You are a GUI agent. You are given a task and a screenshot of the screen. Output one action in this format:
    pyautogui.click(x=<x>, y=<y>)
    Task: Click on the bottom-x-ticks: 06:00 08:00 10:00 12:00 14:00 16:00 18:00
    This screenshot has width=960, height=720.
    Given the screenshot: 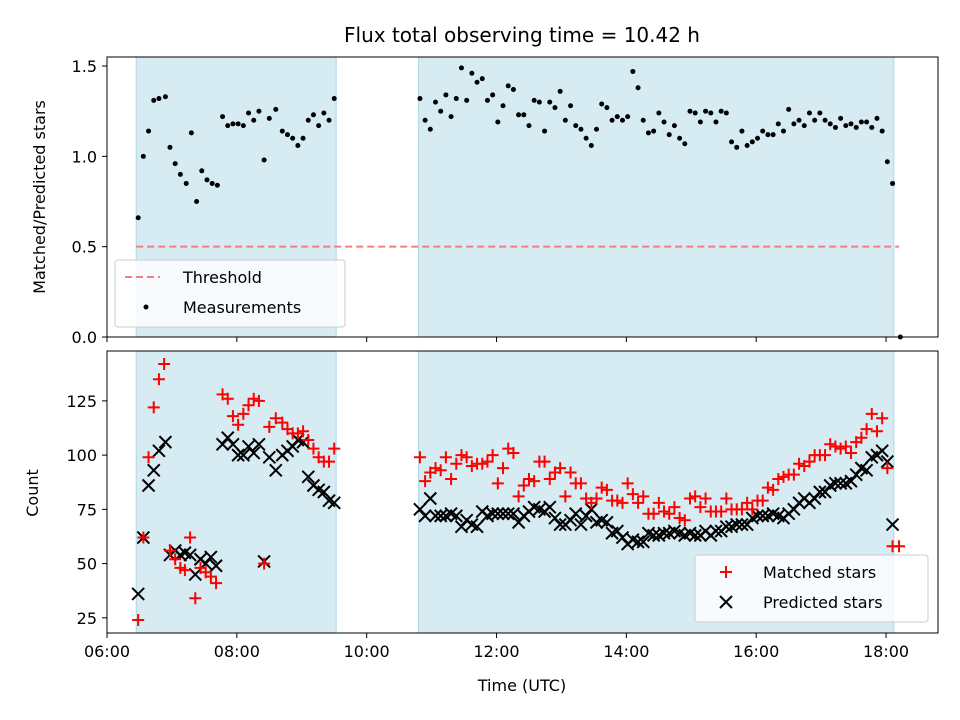 What is the action you would take?
    pyautogui.click(x=496, y=647)
    